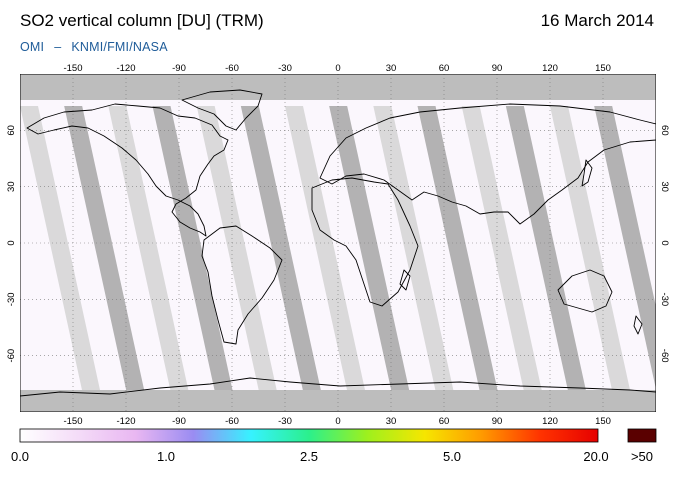 This screenshot has width=676, height=480. What do you see at coordinates (642, 435) in the screenshot?
I see `colorbar-overflow-box` at bounding box center [642, 435].